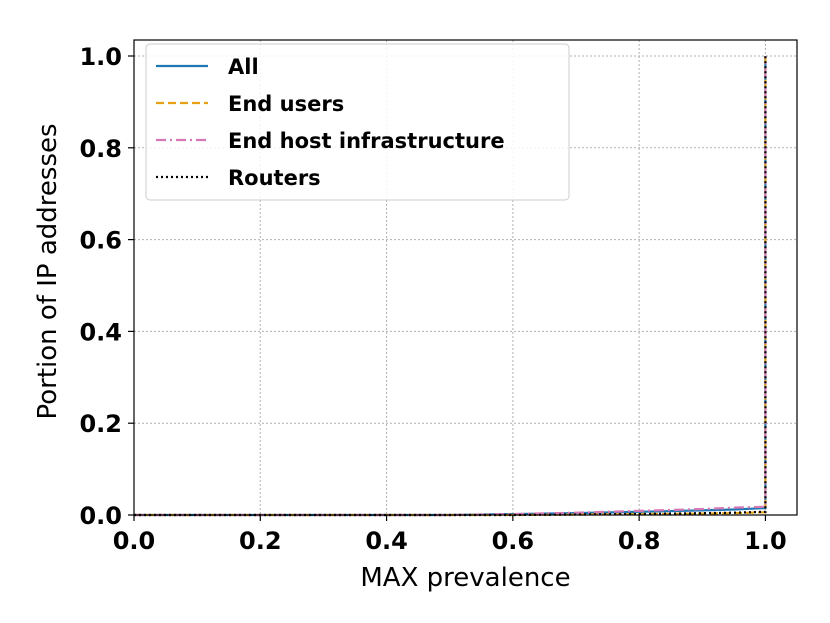  I want to click on legend-label-3: Routers, so click(274, 178).